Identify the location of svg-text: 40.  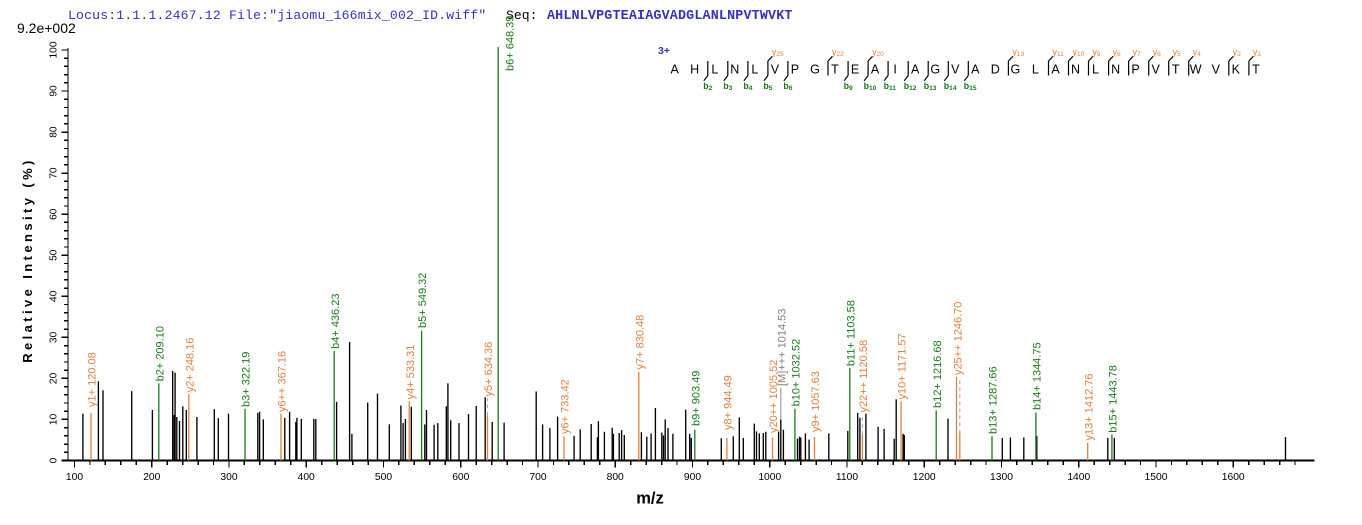
(54, 296).